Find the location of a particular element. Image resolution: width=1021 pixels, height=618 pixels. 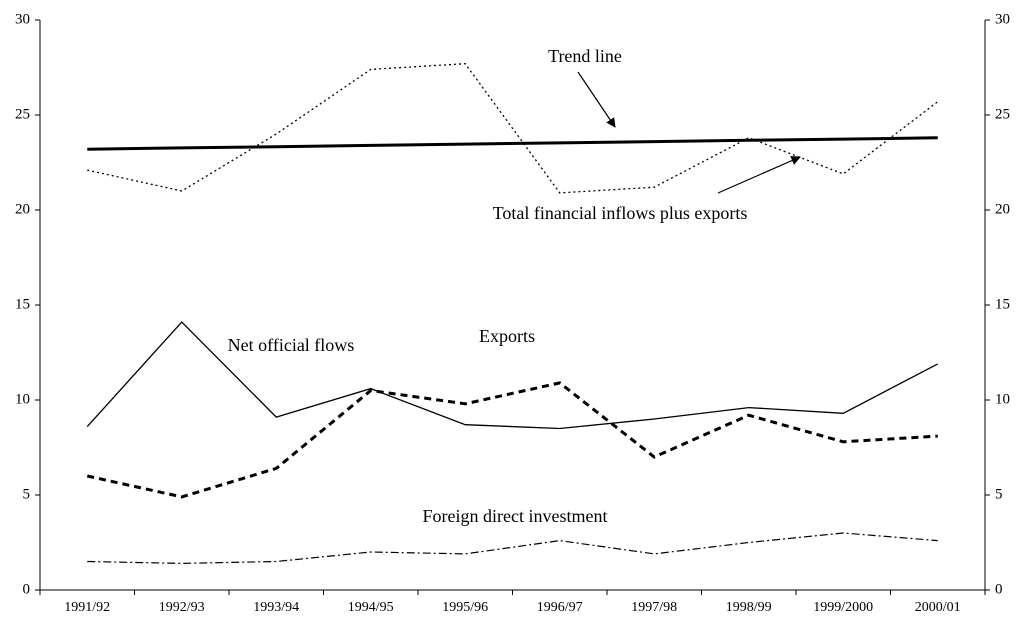

x-tick-label: 1993/94 is located at coordinates (276, 607).